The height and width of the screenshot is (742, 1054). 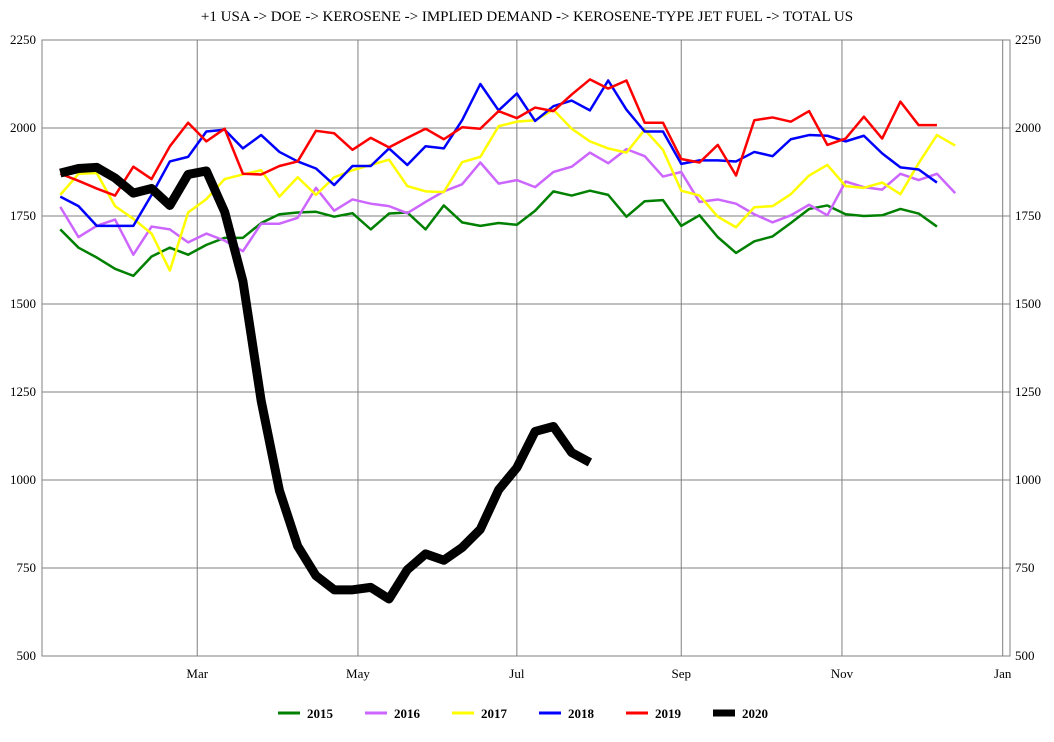 I want to click on x-tick-label: Jan, so click(x=1003, y=673).